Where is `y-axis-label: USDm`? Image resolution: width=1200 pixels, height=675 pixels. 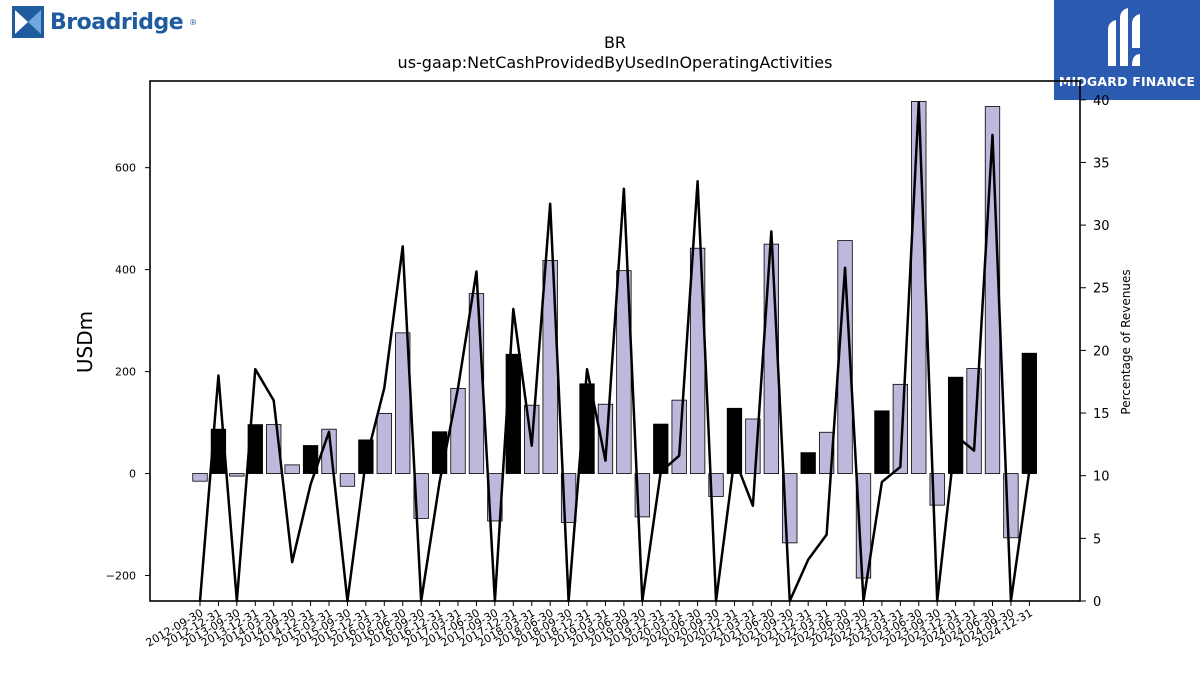
y-axis-label: USDm is located at coordinates (85, 342).